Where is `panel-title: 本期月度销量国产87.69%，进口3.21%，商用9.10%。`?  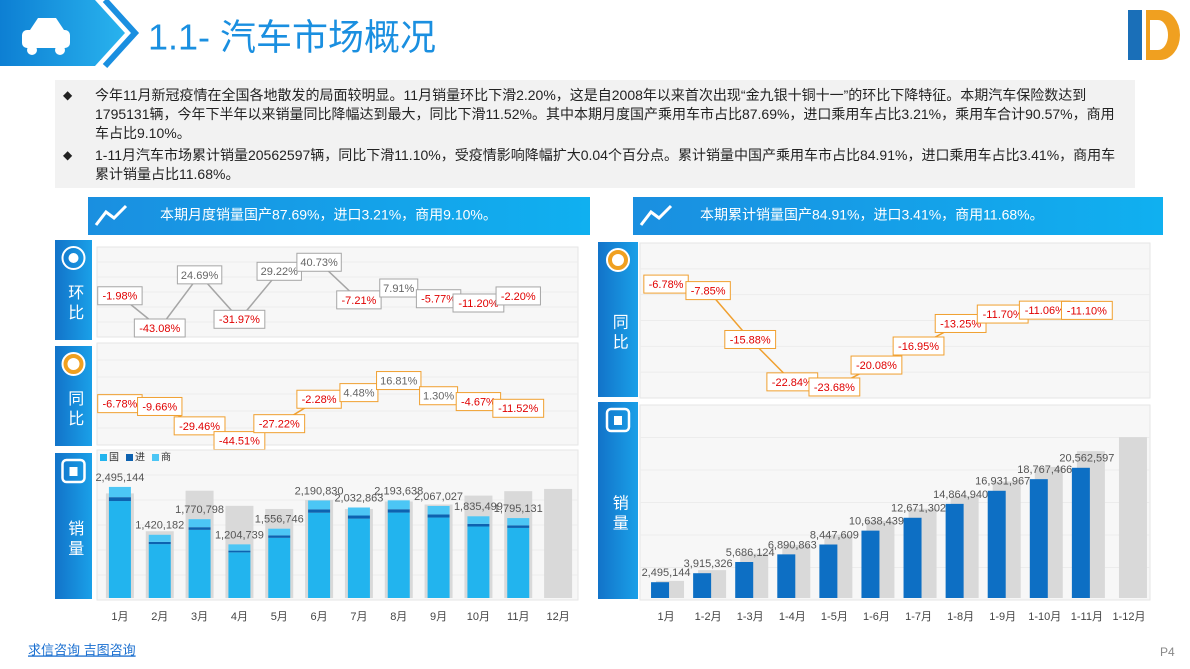 panel-title: 本期月度销量国产87.69%，进口3.21%，商用9.10%。 is located at coordinates (328, 215).